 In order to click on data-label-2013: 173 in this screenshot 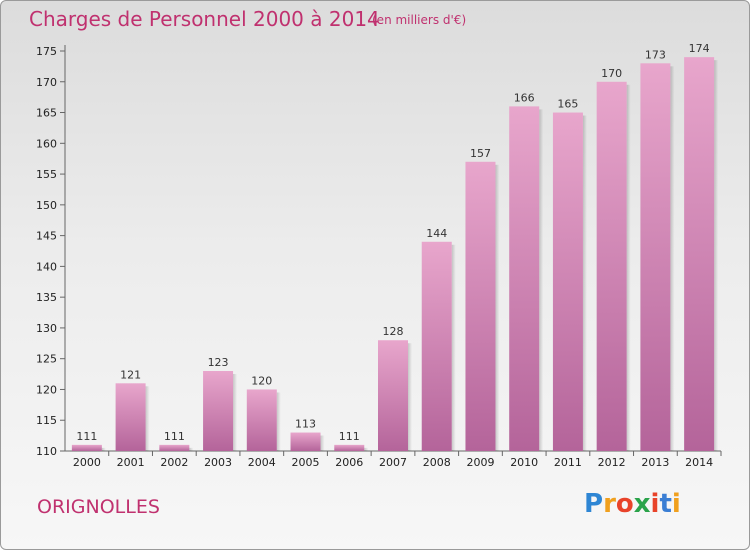, I will do `click(655, 54)`.